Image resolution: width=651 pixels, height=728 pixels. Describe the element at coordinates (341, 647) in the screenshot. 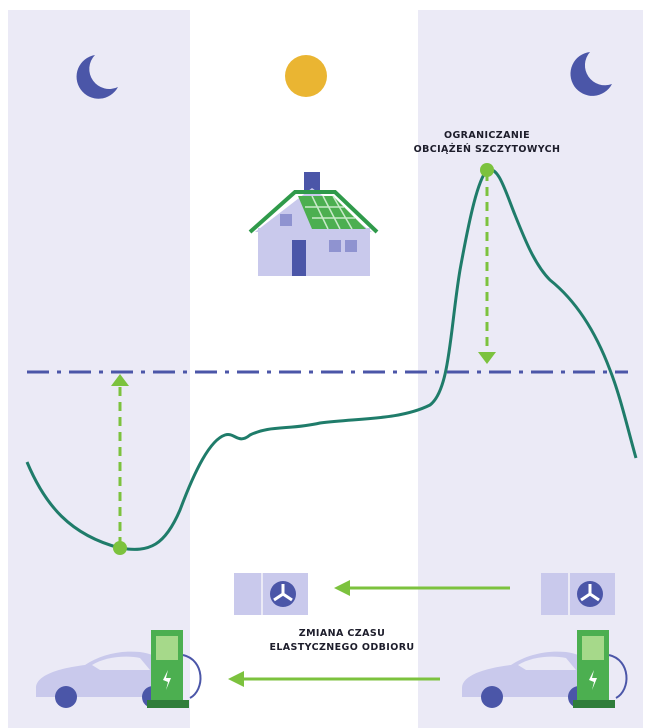

I see `shift-label: ELASTYCZNEGO ODBIORU` at that location.